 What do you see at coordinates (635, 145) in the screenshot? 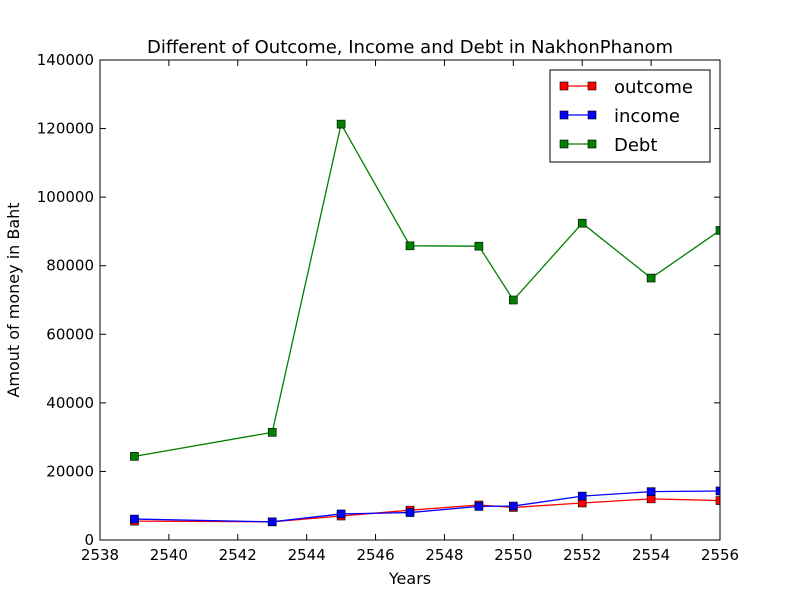
I see `legend-label-debt: Debt` at bounding box center [635, 145].